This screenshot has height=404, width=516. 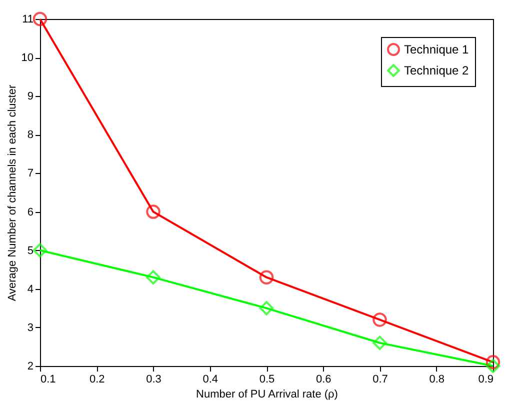 I want to click on y-tick-label: 5, so click(x=30, y=250).